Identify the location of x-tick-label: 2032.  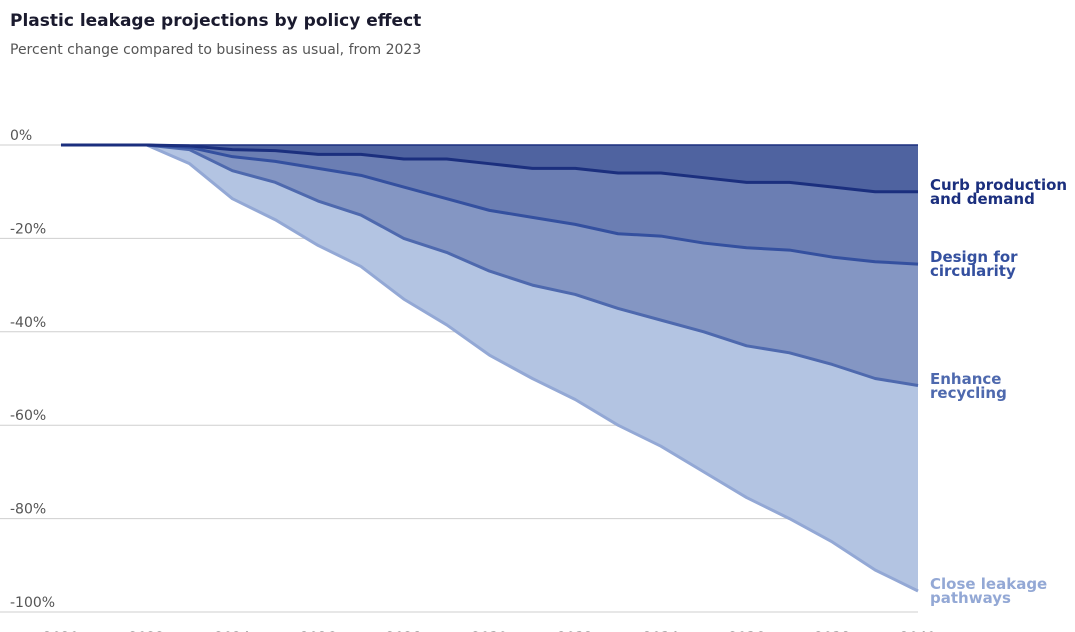
(575, 631).